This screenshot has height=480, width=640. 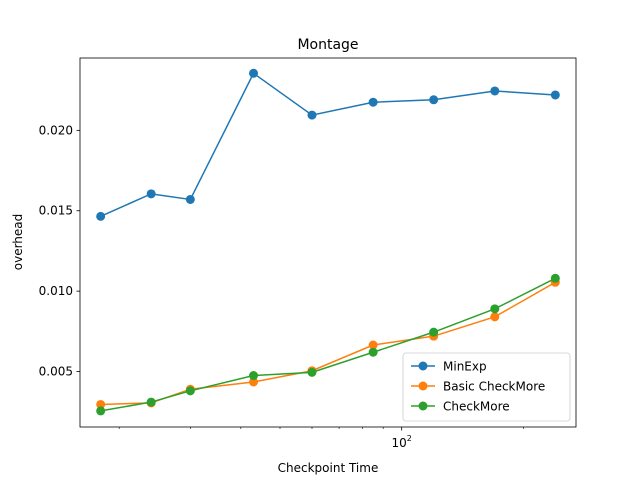 I want to click on x-tick-label-base: 10, so click(x=398, y=443).